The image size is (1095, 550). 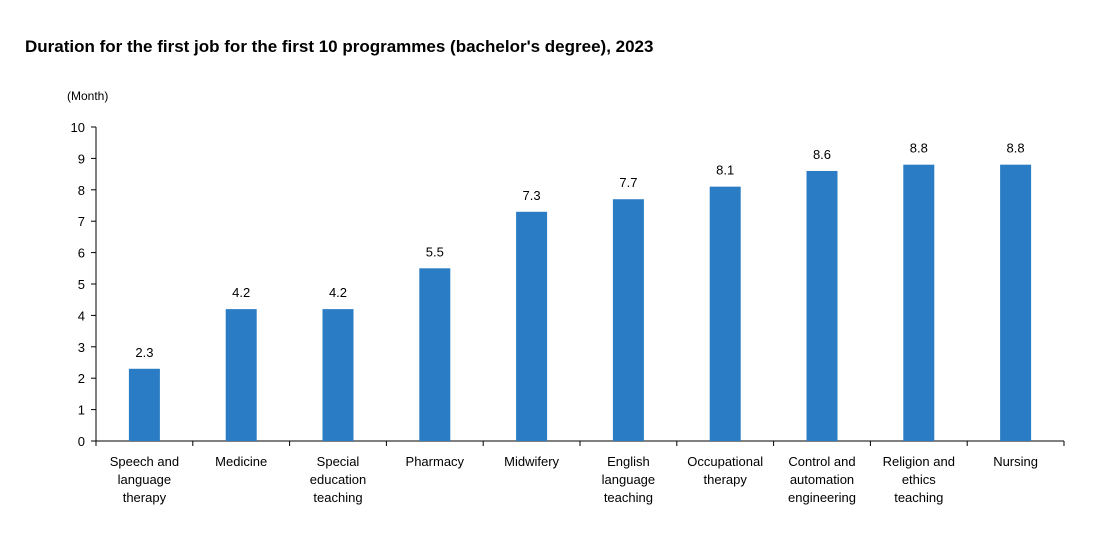 What do you see at coordinates (144, 352) in the screenshot?
I see `data-label: 2.3` at bounding box center [144, 352].